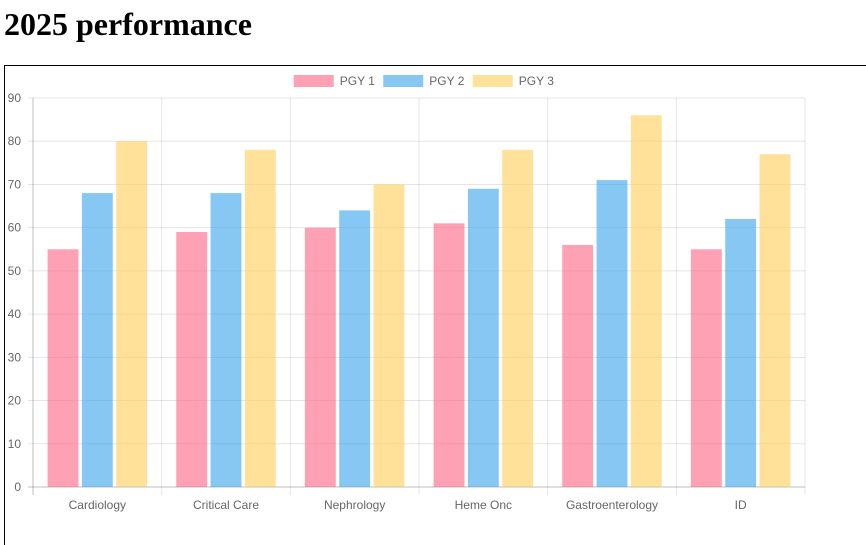 This screenshot has width=866, height=545. What do you see at coordinates (357, 81) in the screenshot?
I see `legend-label: PGY 1` at bounding box center [357, 81].